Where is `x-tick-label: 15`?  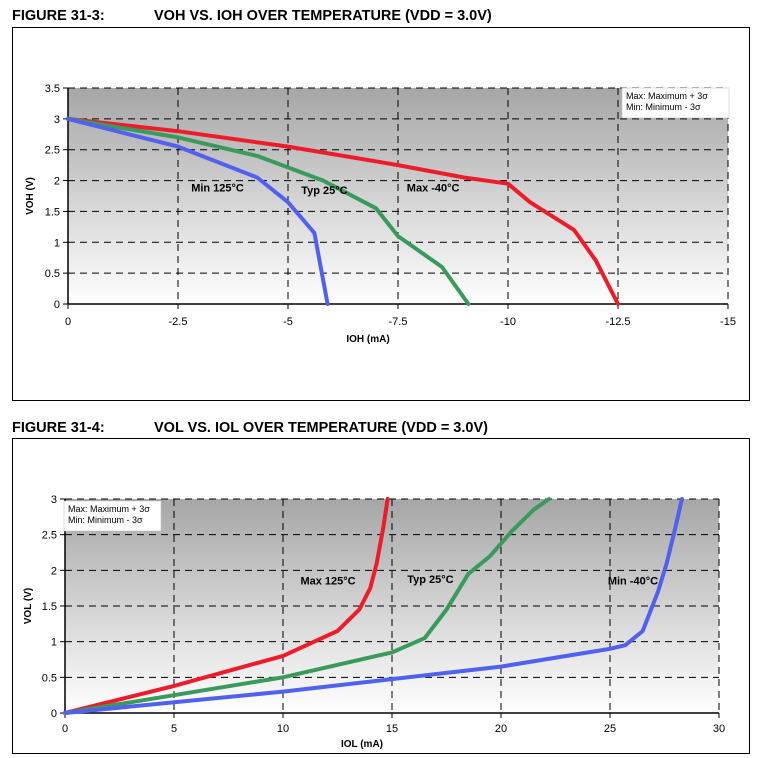
x-tick-label: 15 is located at coordinates (392, 729).